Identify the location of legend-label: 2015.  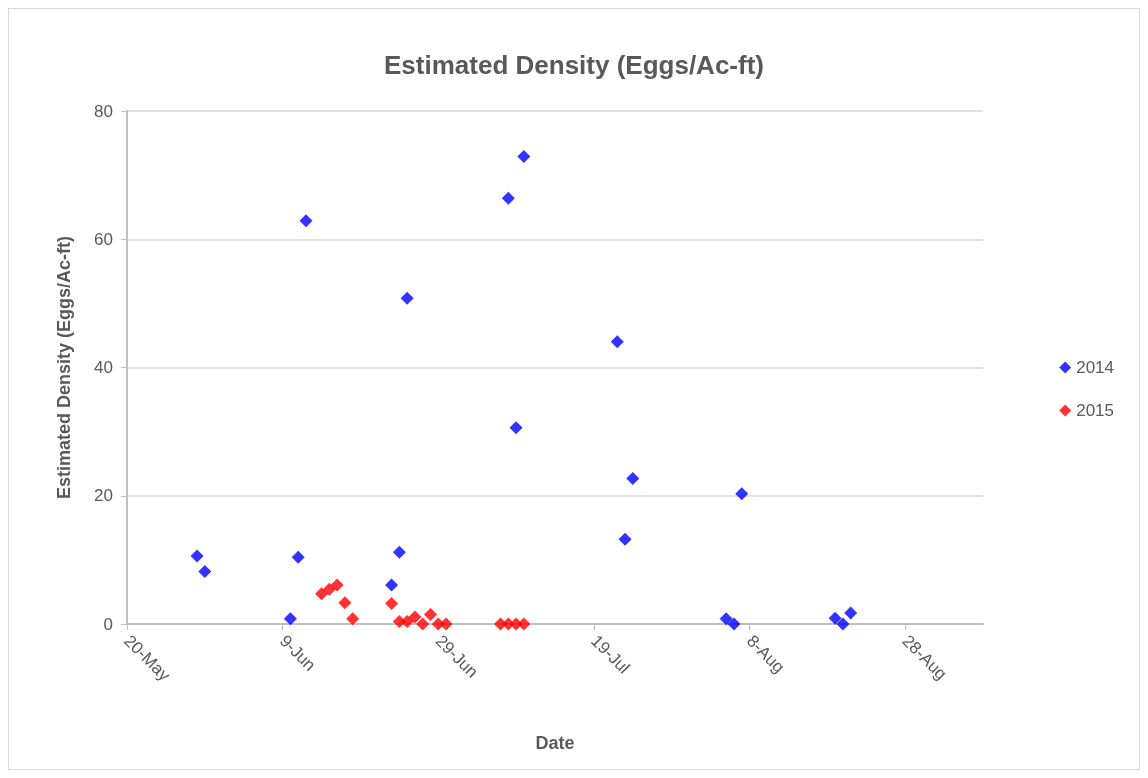
(1095, 410).